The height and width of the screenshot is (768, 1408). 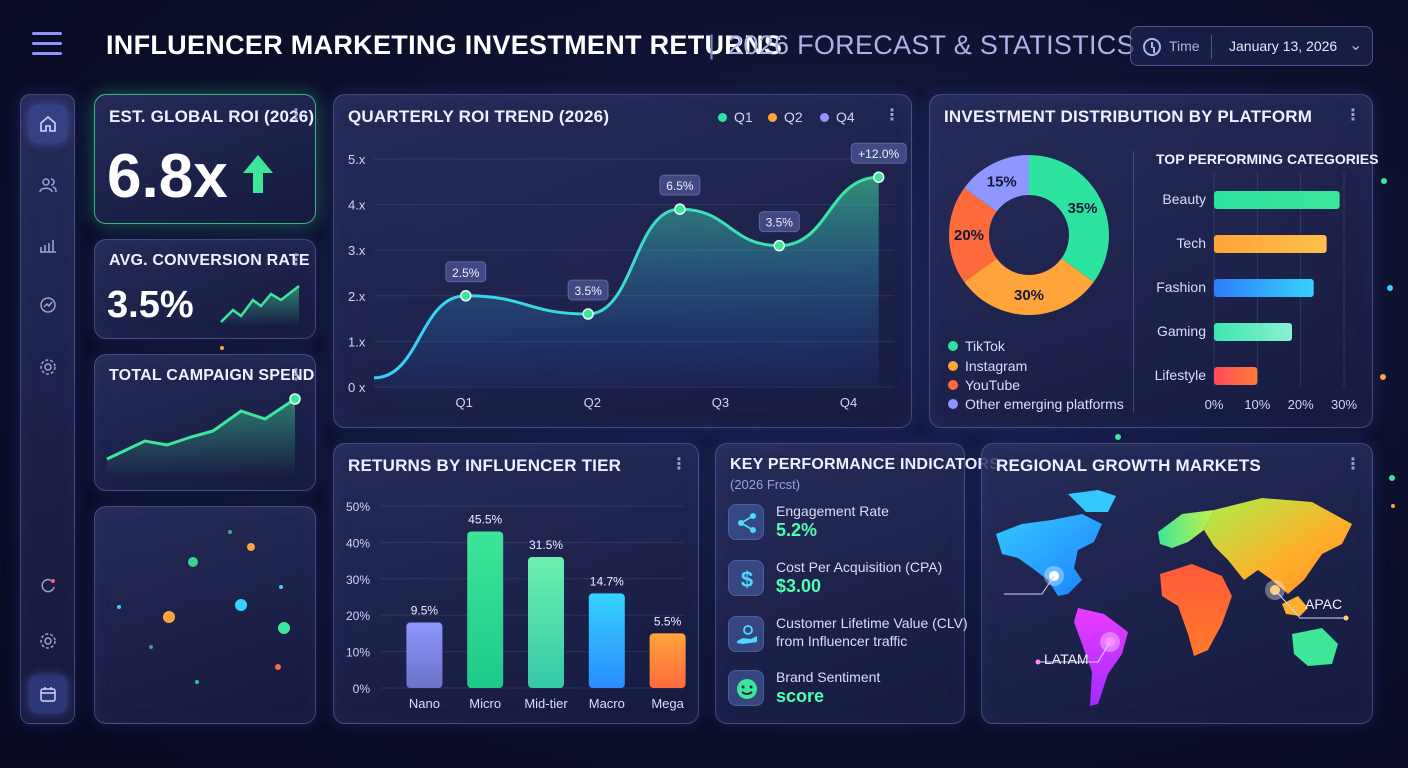 I want to click on series-line, so click(x=626, y=277).